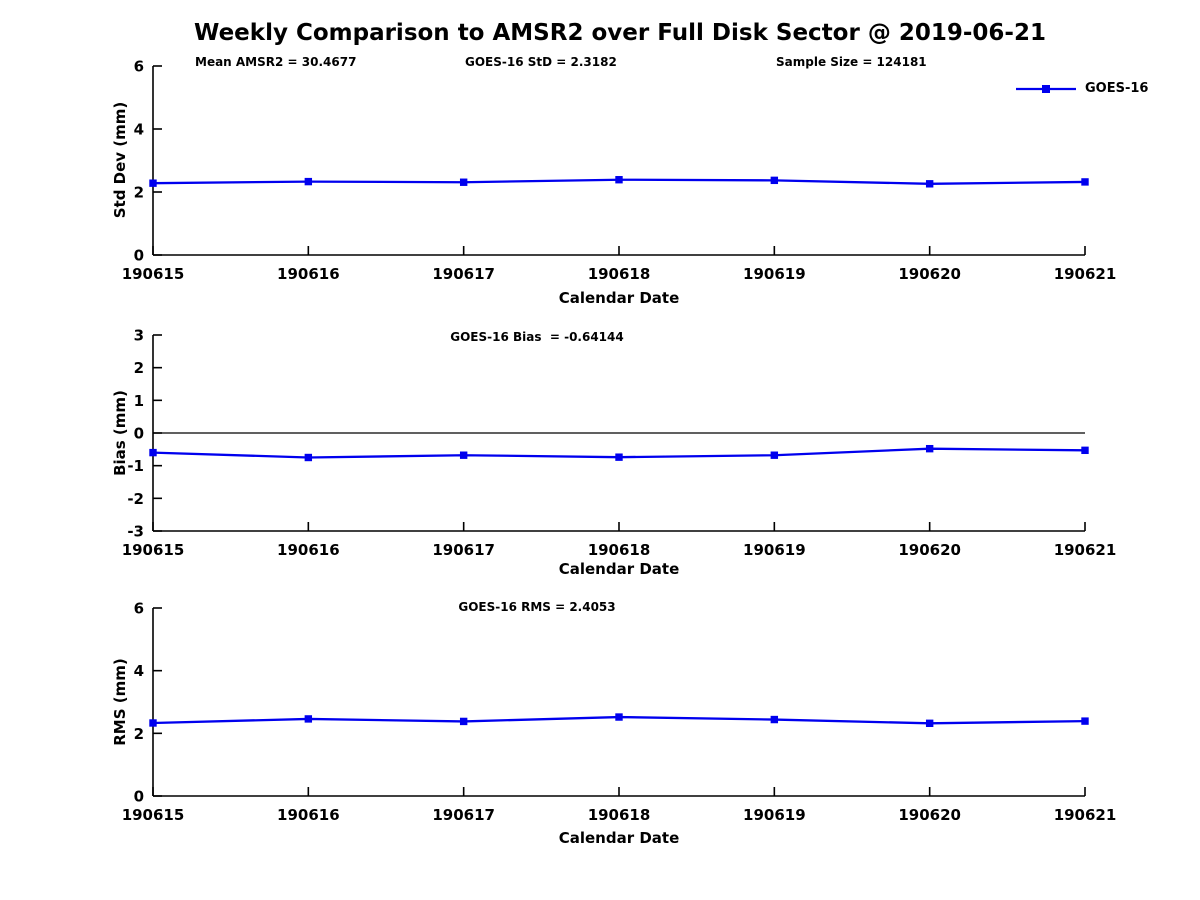 The width and height of the screenshot is (1200, 900). I want to click on x-tick-label-bias: 190621, so click(1085, 550).